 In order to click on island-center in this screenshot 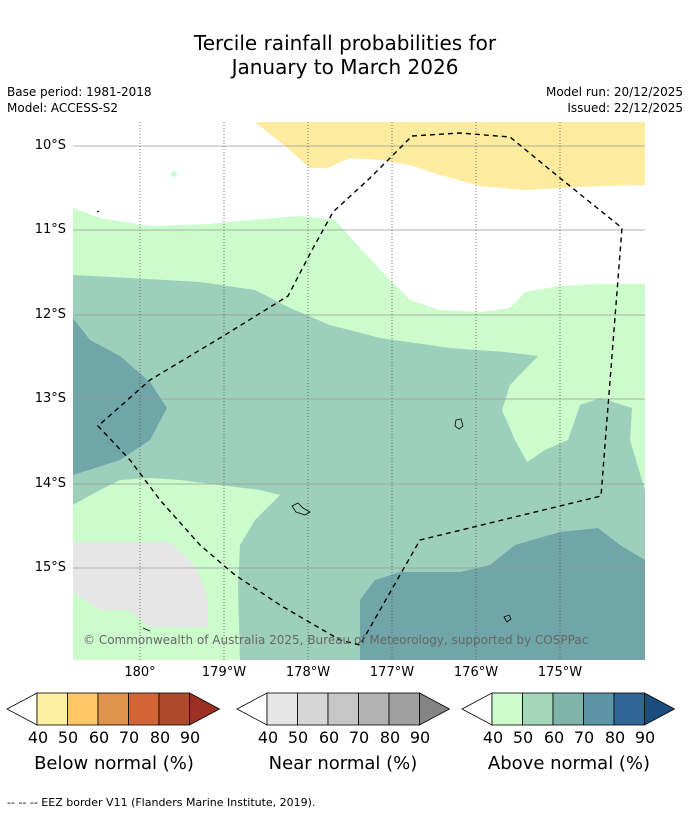, I will do `click(301, 509)`.